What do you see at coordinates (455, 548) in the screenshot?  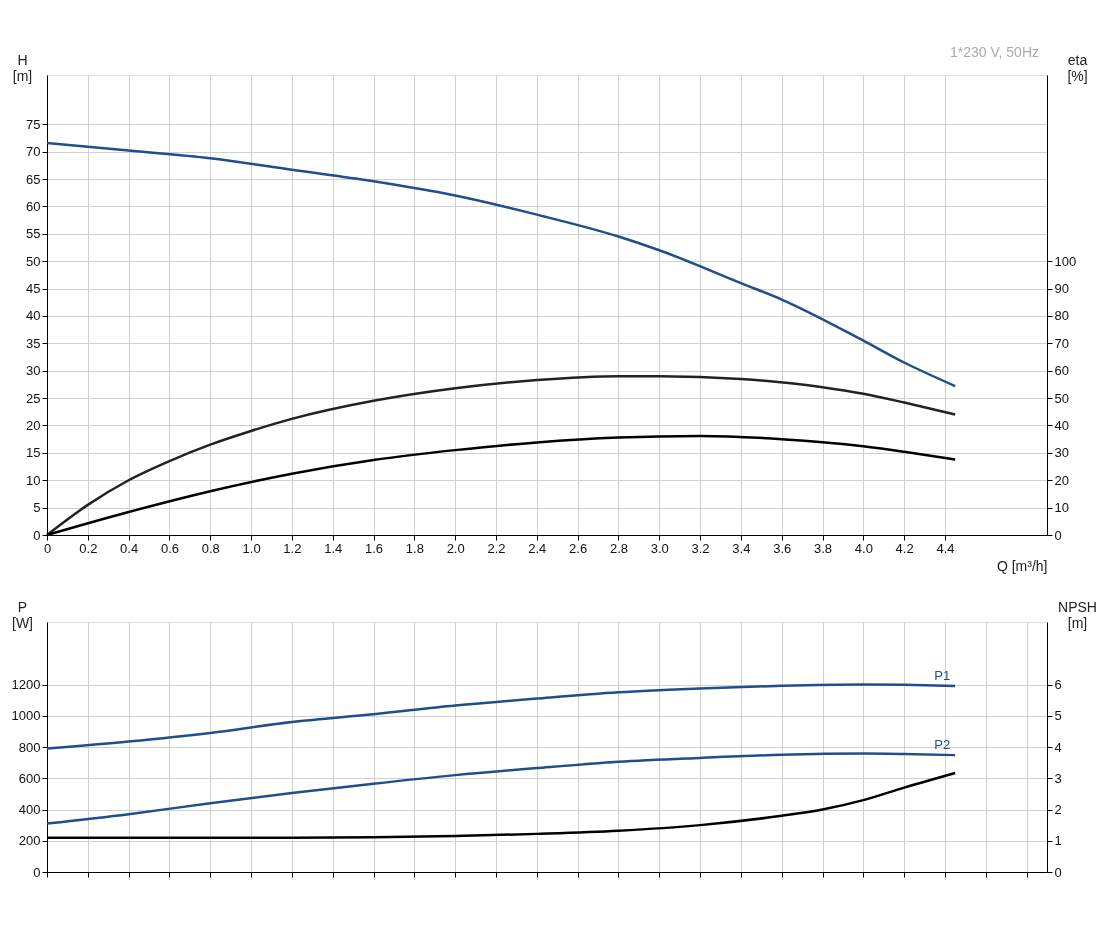 I see `x-tick-label: 2.0` at bounding box center [455, 548].